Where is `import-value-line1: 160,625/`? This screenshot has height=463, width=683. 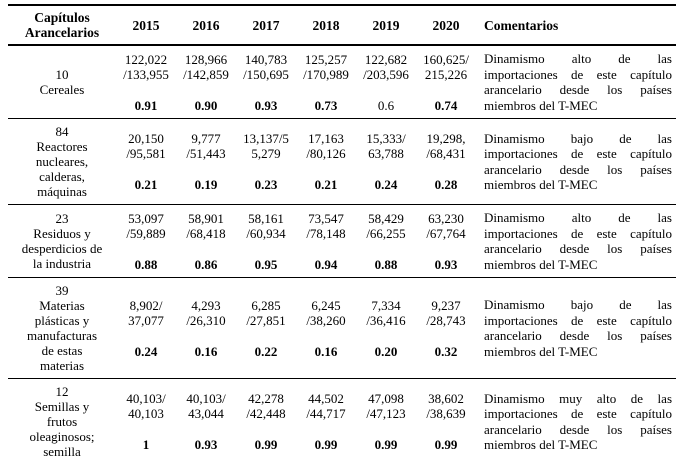
import-value-line1: 160,625/ is located at coordinates (446, 59).